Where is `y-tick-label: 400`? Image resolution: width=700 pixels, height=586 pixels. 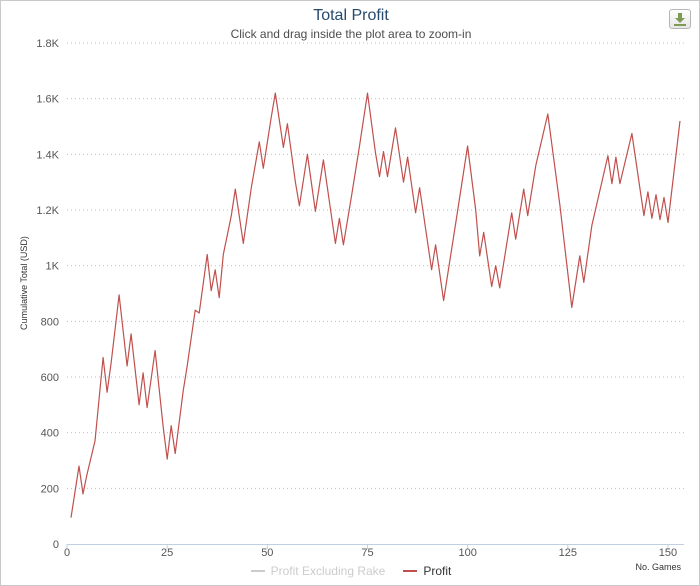 y-tick-label: 400 is located at coordinates (50, 434).